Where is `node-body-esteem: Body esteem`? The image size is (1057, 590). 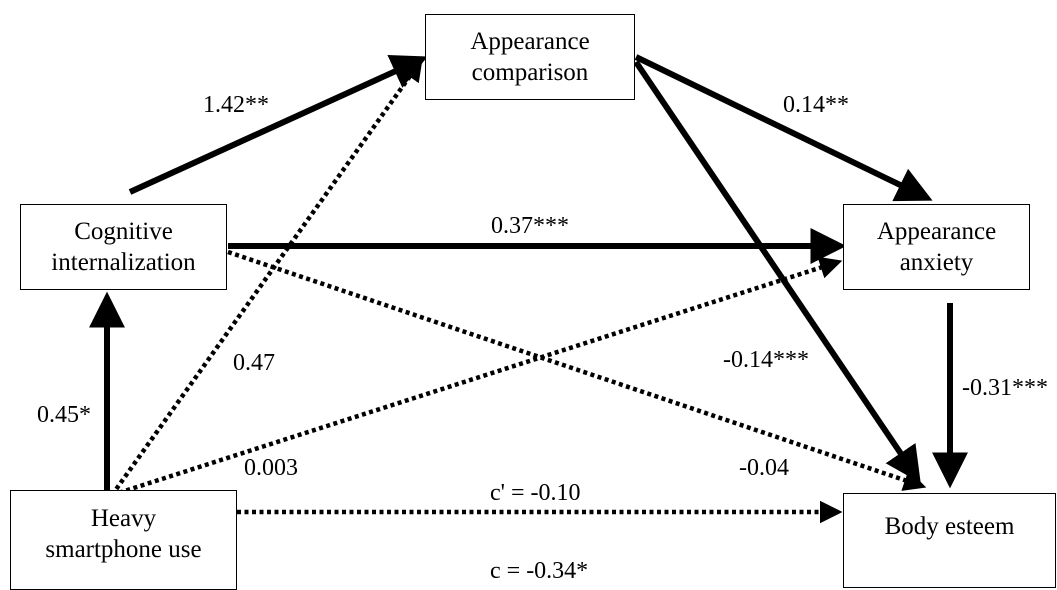
node-body-esteem: Body esteem is located at coordinates (949, 540).